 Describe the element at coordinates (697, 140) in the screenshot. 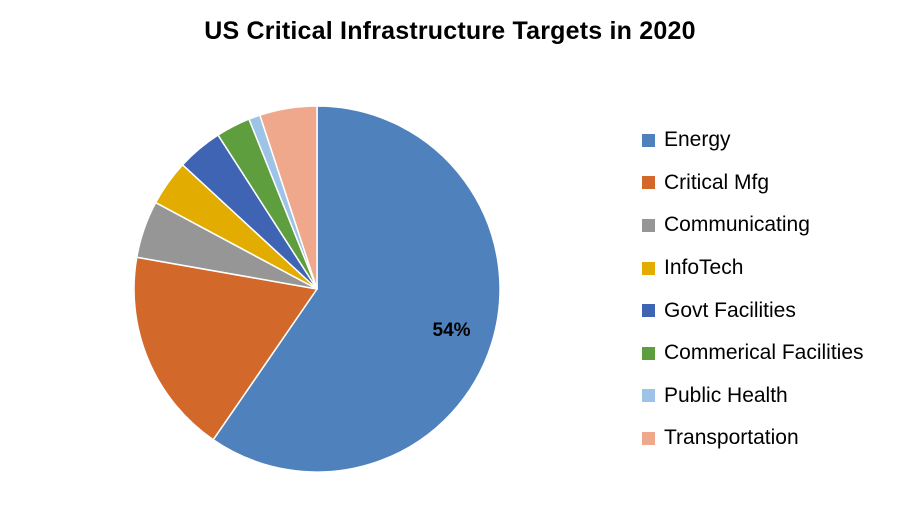

I see `legend-label: Energy` at that location.